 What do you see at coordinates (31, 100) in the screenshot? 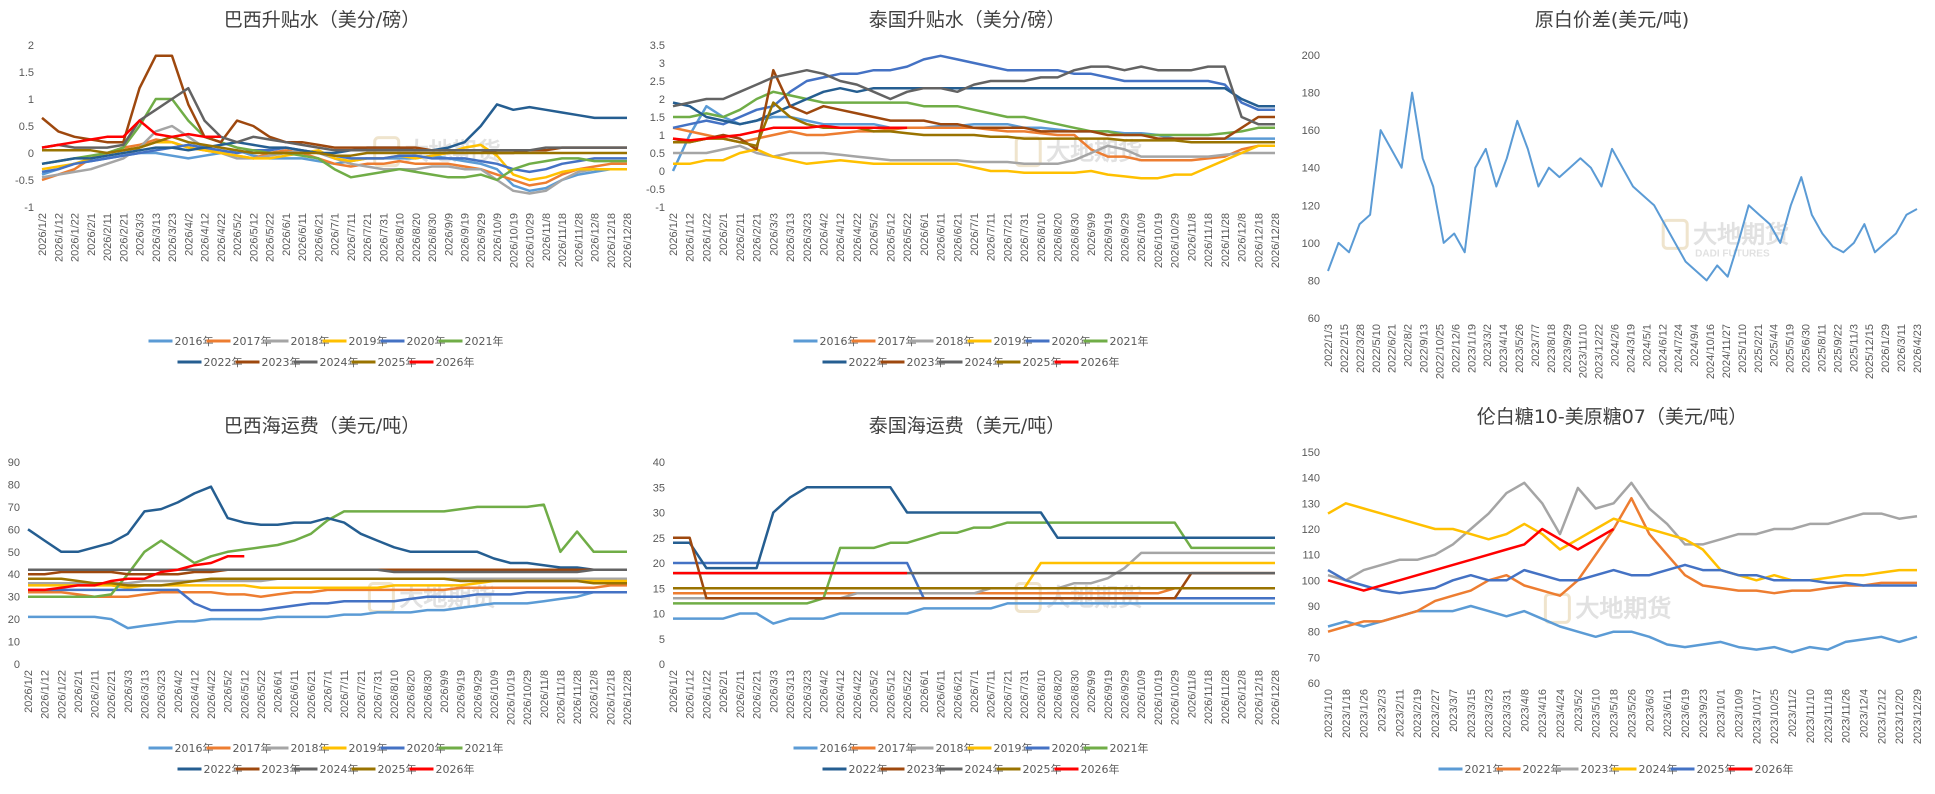
I see `y-tick-label: 1` at bounding box center [31, 100].